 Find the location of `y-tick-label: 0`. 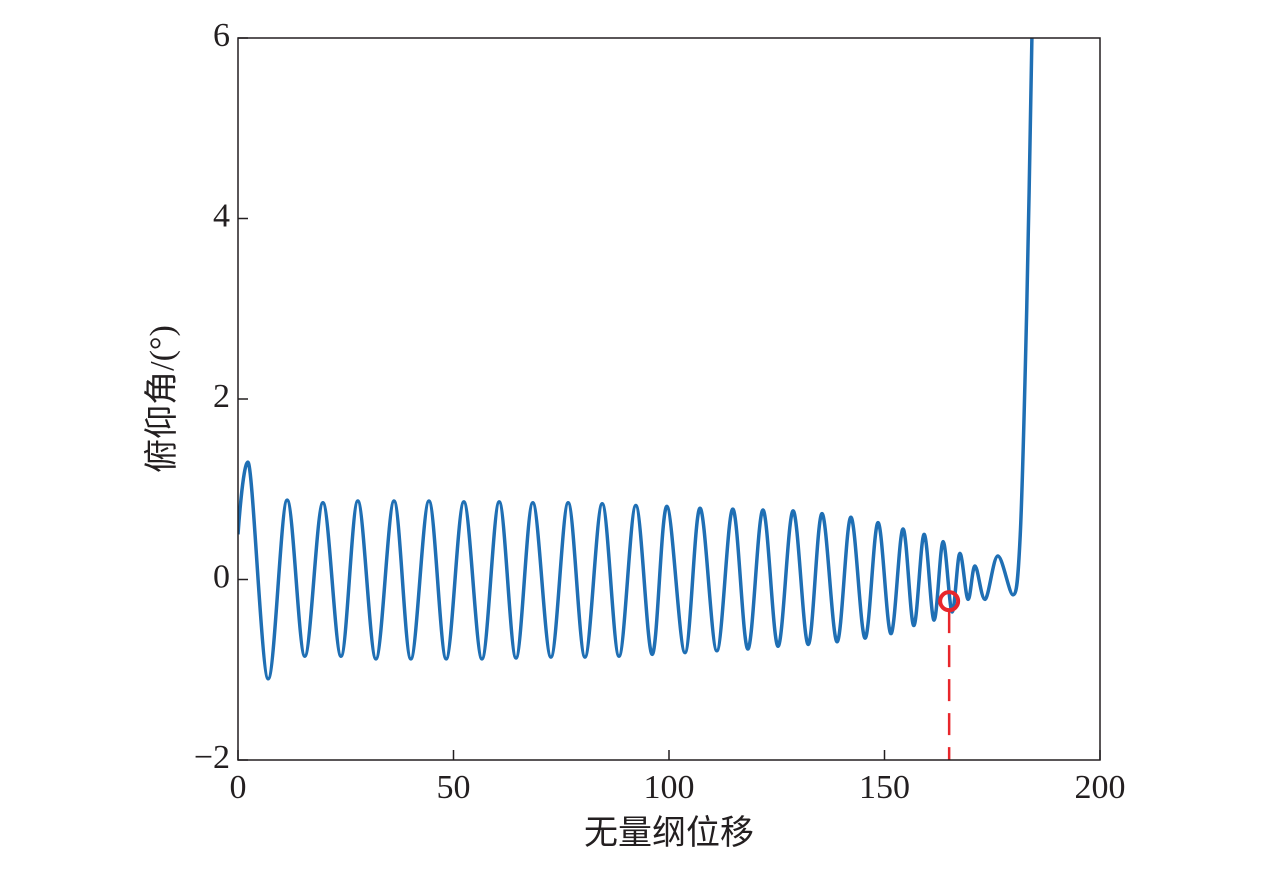

y-tick-label: 0 is located at coordinates (221, 576).